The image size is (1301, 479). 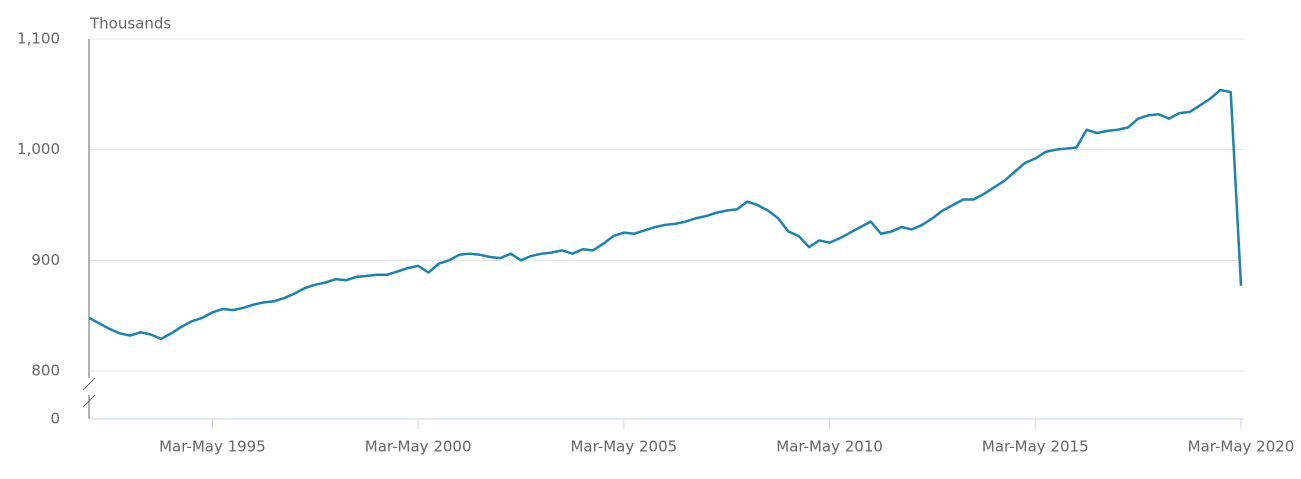 What do you see at coordinates (38, 39) in the screenshot?
I see `y-tick-label: 1,100` at bounding box center [38, 39].